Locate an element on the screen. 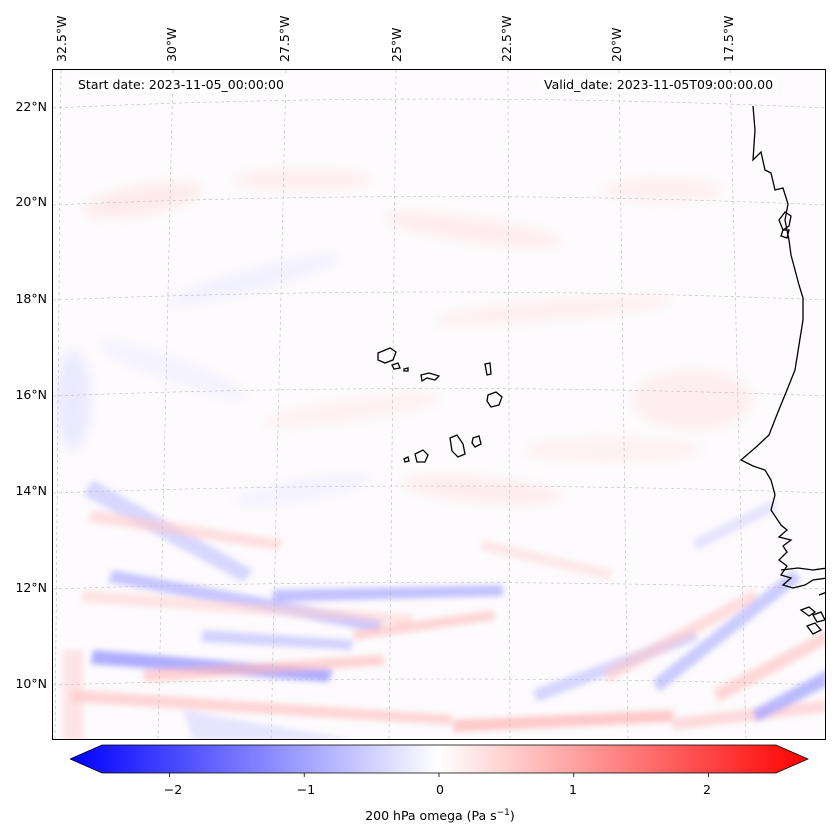 The height and width of the screenshot is (839, 837). sal-island is located at coordinates (488, 369).